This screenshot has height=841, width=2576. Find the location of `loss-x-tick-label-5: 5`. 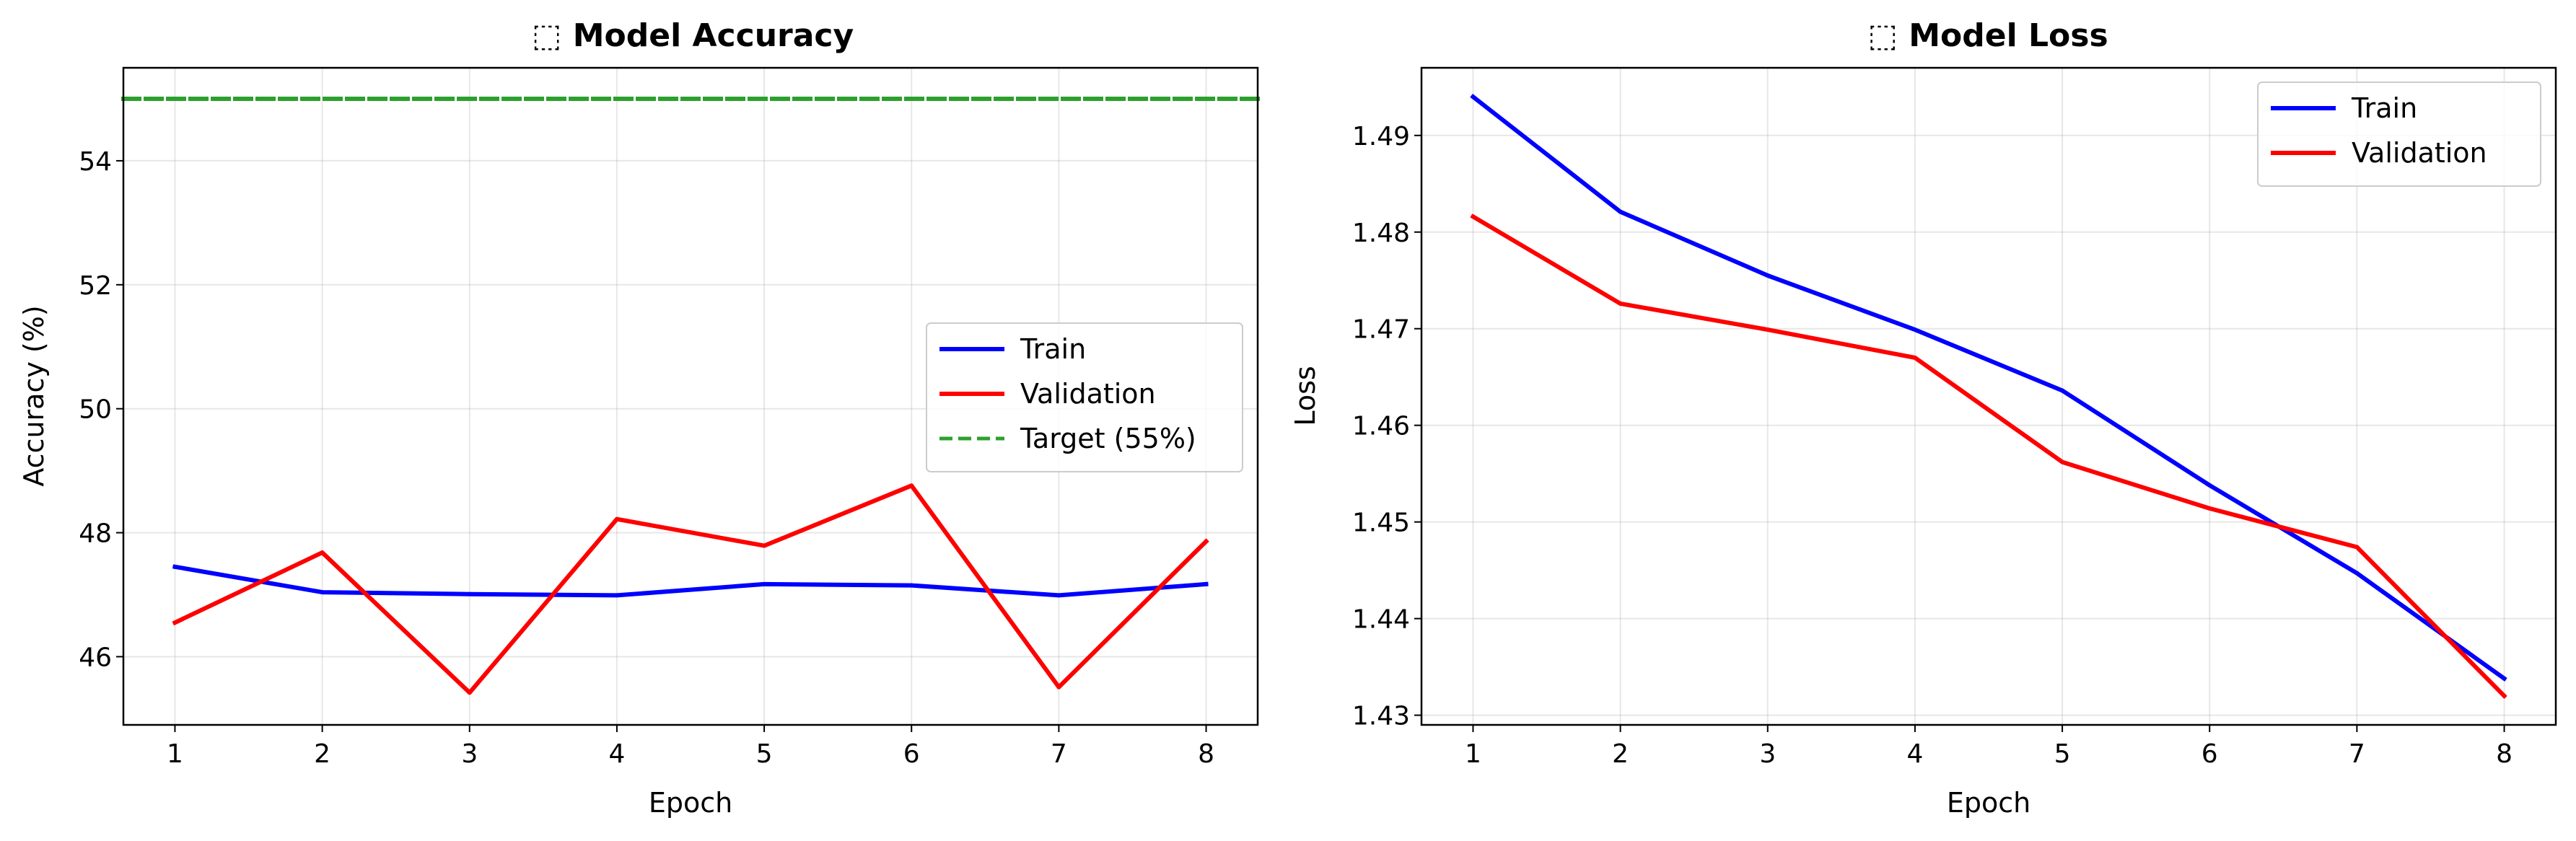

loss-x-tick-label-5: 5 is located at coordinates (2062, 754).